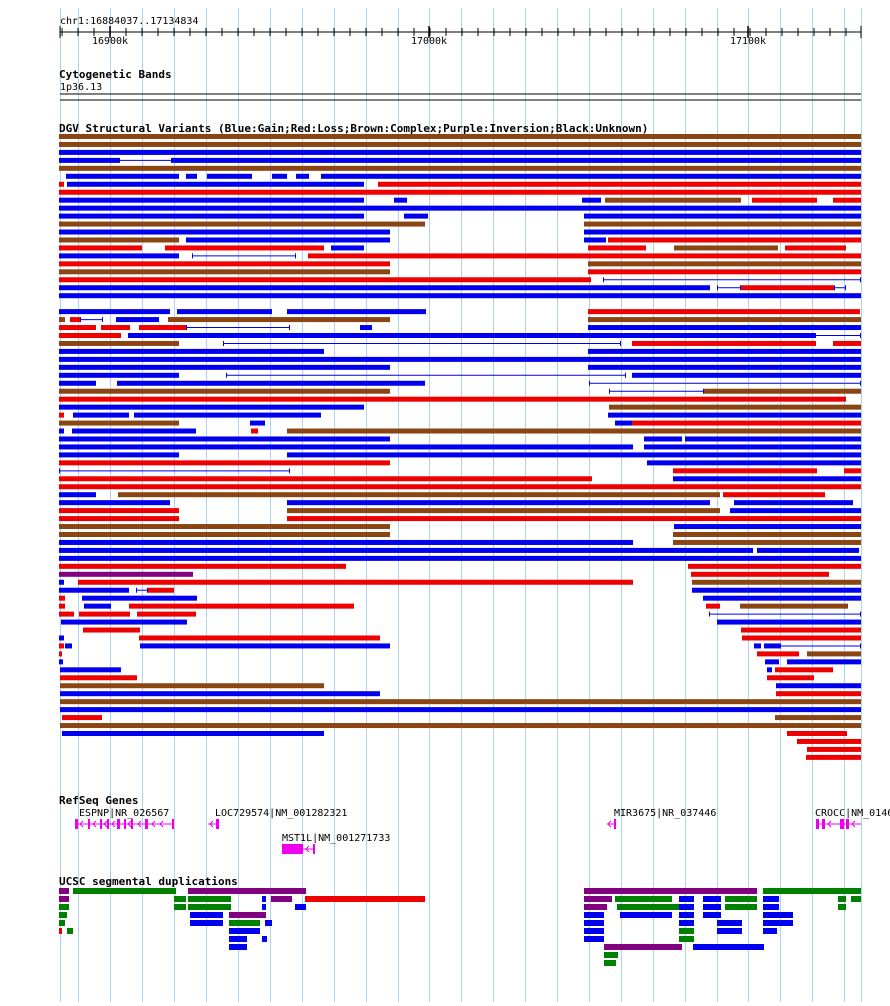 The height and width of the screenshot is (1006, 890). What do you see at coordinates (460, 927) in the screenshot?
I see `segdup-features` at bounding box center [460, 927].